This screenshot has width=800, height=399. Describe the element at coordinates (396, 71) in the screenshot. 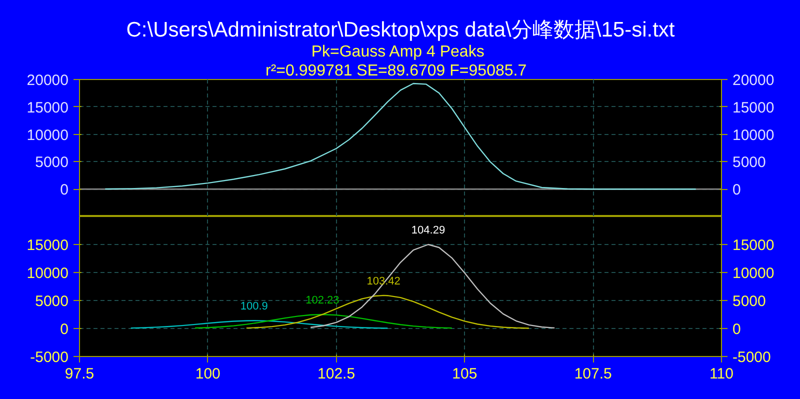

I see `annotation: r²=0.999781 SE=89.6709 F=95085.7` at that location.